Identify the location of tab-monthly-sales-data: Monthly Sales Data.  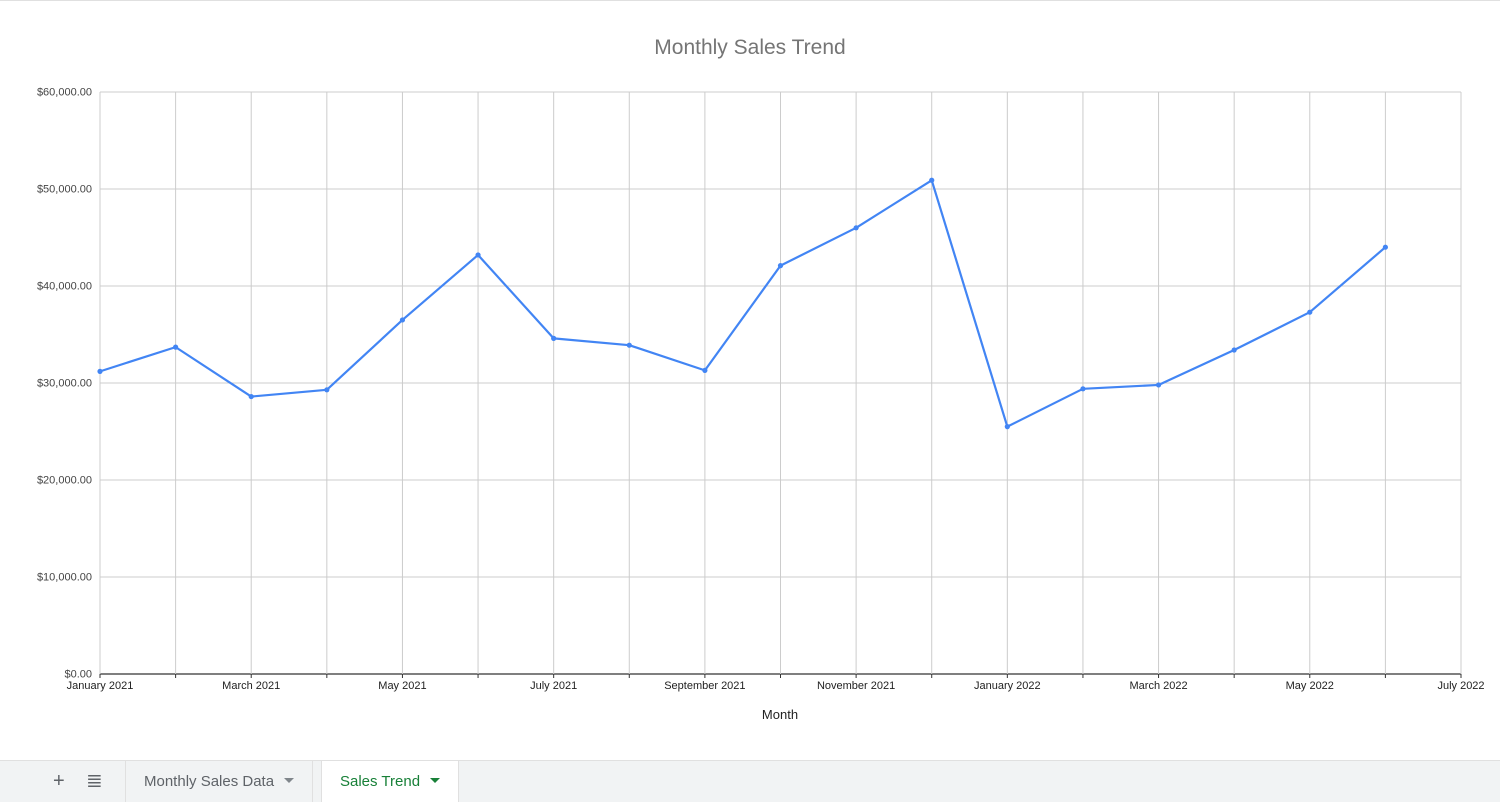
(219, 781).